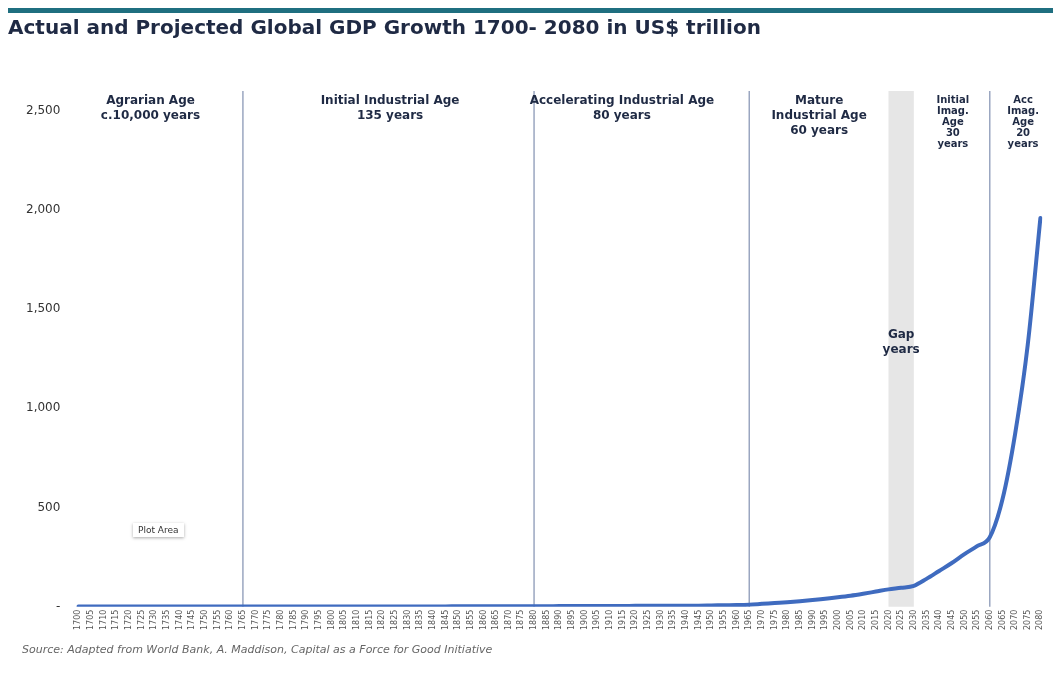 This screenshot has width=1061, height=684. What do you see at coordinates (205, 619) in the screenshot?
I see `x-tick-label: 1750` at bounding box center [205, 619].